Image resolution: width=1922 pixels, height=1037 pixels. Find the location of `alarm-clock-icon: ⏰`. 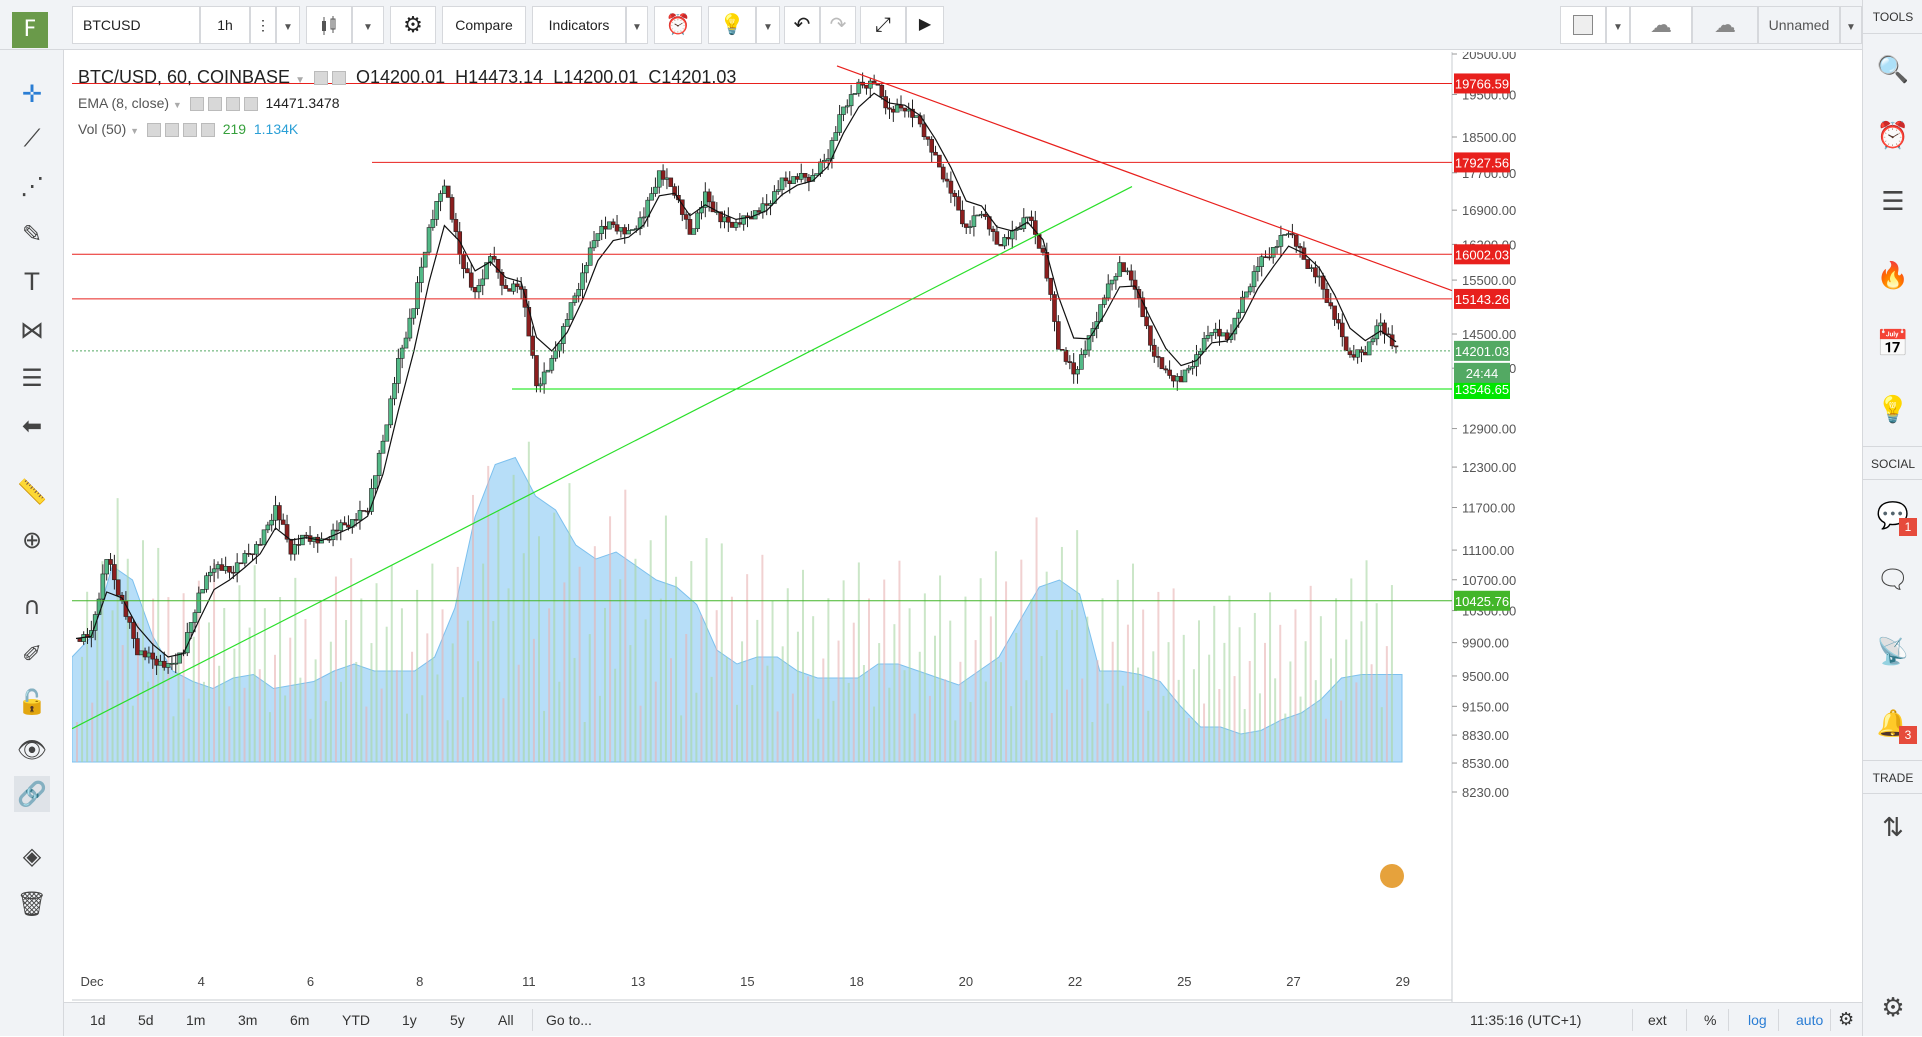

alarm-clock-icon: ⏰ is located at coordinates (1893, 136).